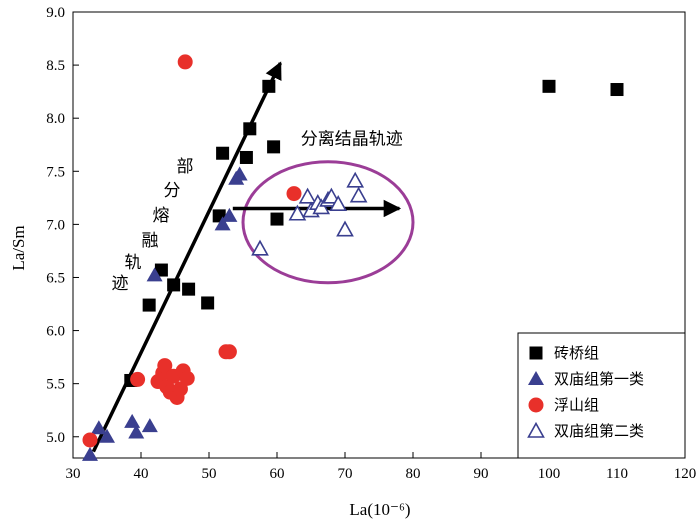 Image resolution: width=700 pixels, height=525 pixels. Describe the element at coordinates (161, 216) in the screenshot. I see `partial-melting-label-char: 熔` at that location.